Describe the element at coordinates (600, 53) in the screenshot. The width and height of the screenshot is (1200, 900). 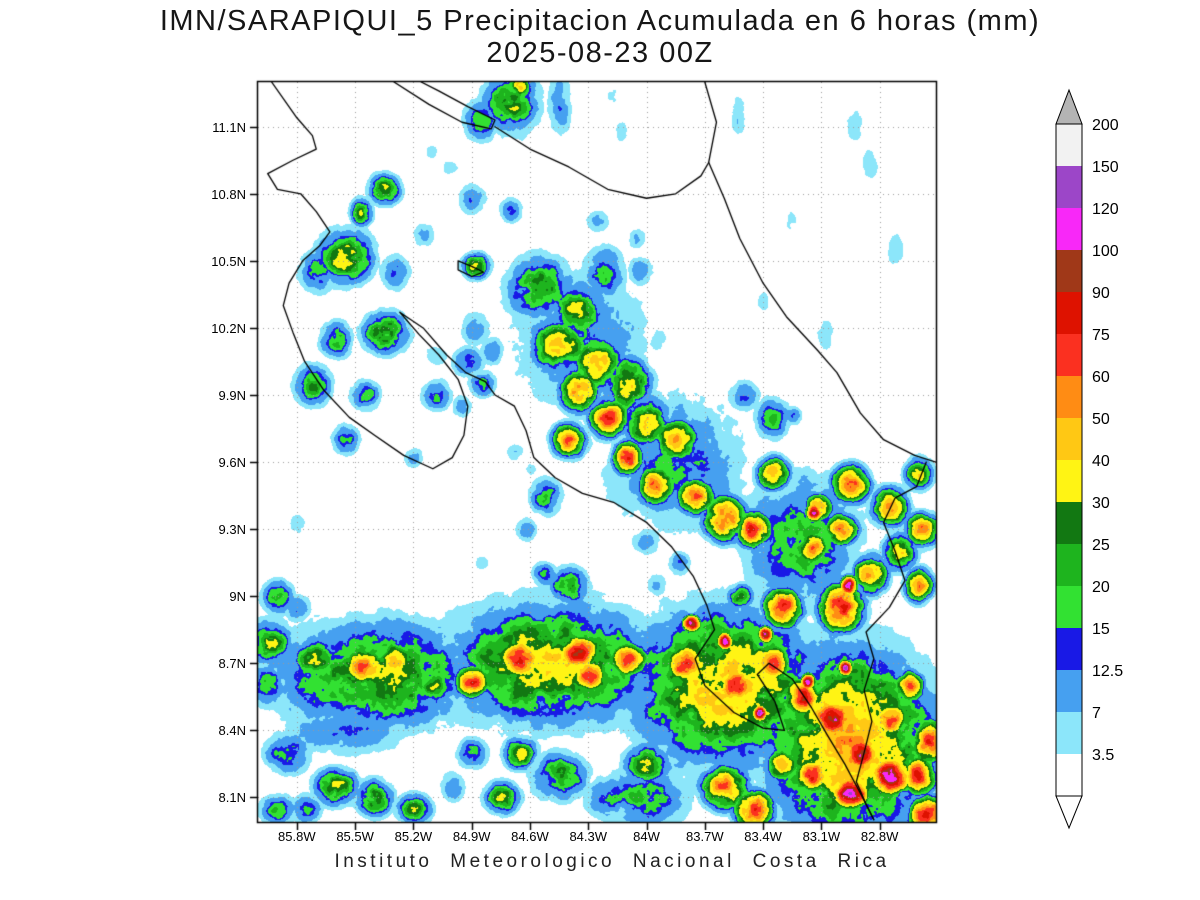
I see `chart-date: 2025-08-23 00Z` at that location.